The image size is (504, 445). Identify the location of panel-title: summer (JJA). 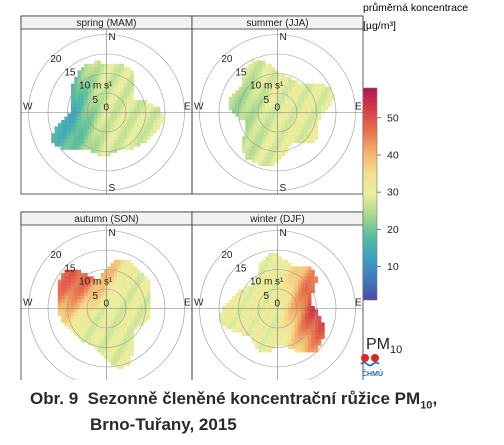
(277, 23).